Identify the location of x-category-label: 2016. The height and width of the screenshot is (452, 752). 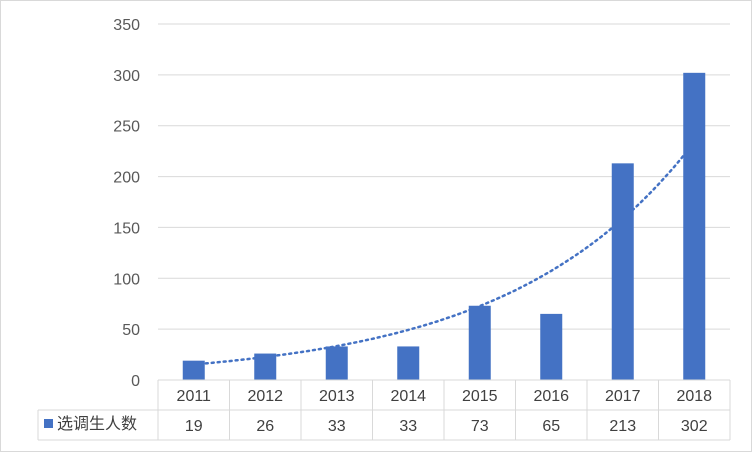
(551, 396).